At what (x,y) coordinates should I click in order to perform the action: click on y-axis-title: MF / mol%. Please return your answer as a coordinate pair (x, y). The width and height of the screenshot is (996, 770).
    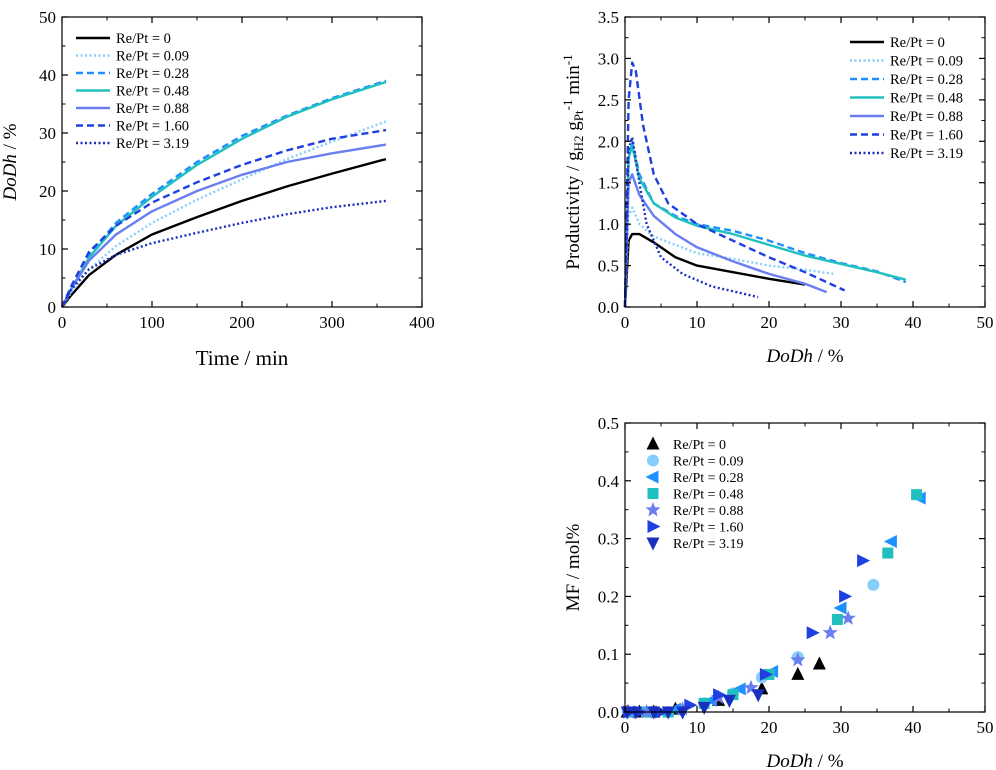
    Looking at the image, I should click on (573, 568).